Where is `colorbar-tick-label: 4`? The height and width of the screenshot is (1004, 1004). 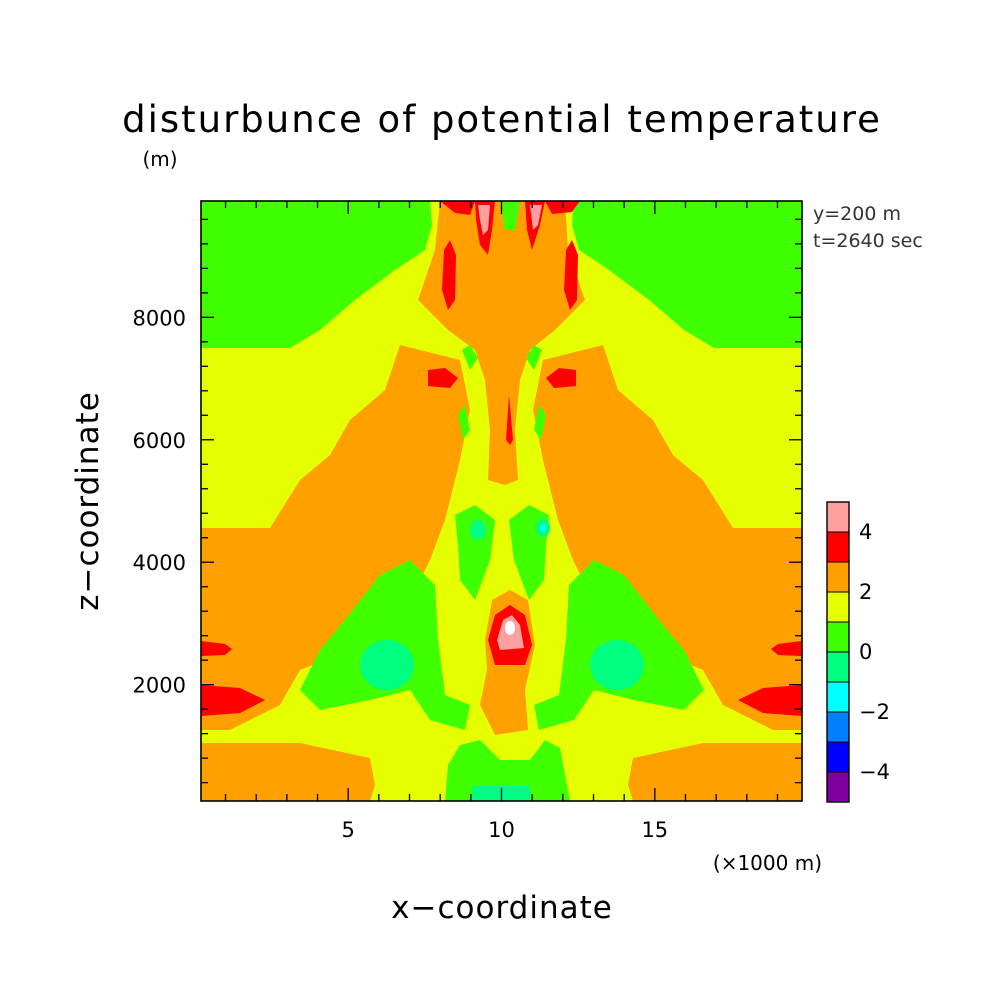
colorbar-tick-label: 4 is located at coordinates (865, 532).